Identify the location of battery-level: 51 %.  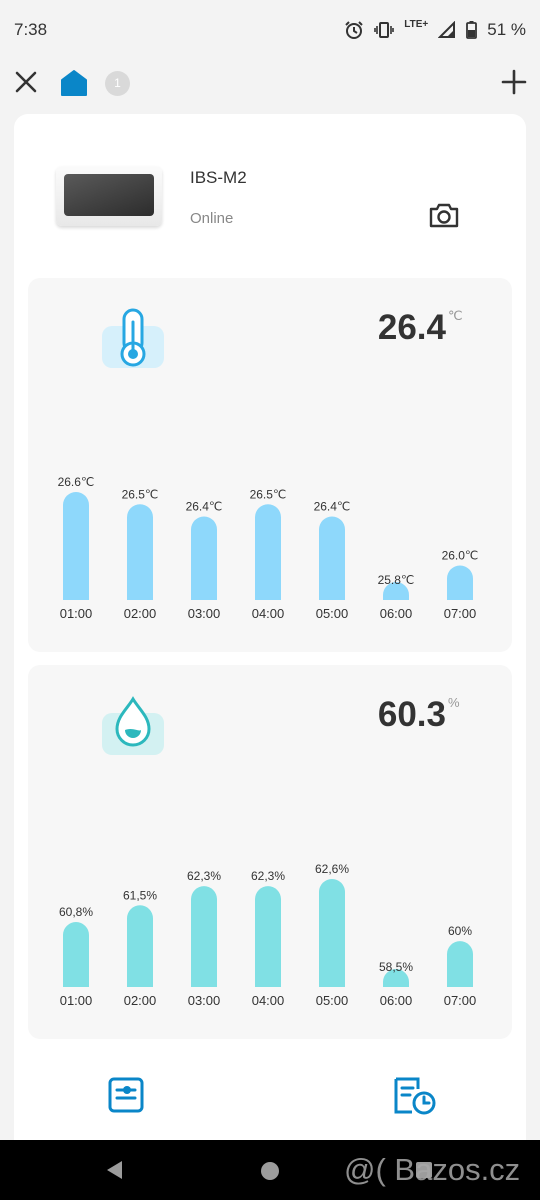
(506, 29).